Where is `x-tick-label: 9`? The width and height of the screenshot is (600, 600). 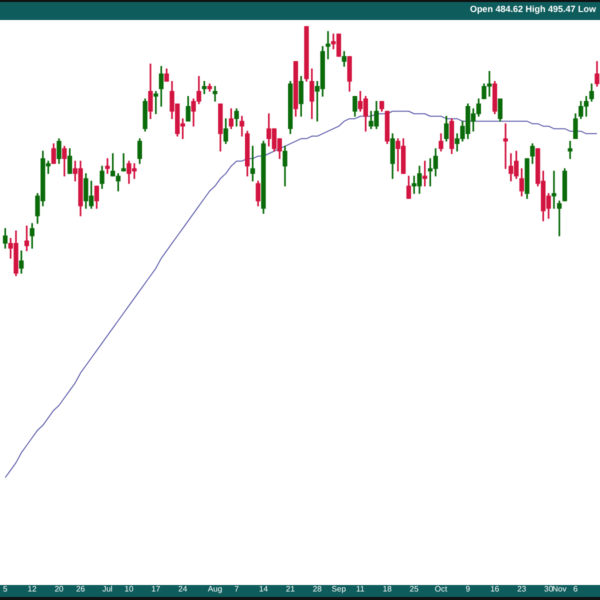
x-tick-label: 9 is located at coordinates (468, 589).